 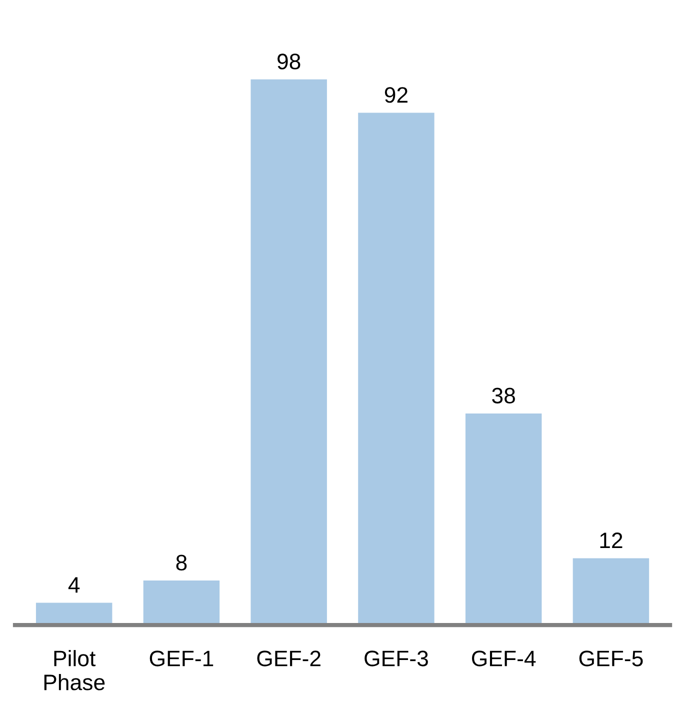 I want to click on data-label: 92, so click(x=396, y=95).